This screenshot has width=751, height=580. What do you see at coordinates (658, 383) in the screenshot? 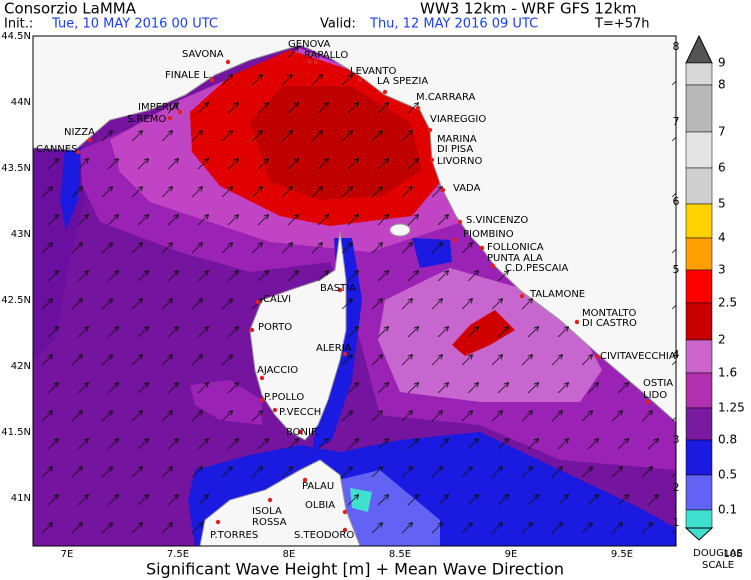
I see `city-label: OSTIA` at bounding box center [658, 383].